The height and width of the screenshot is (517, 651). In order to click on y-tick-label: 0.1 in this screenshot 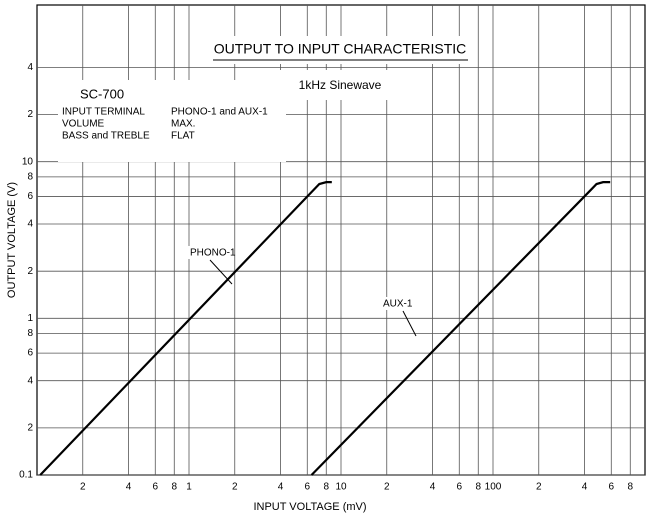, I will do `click(26, 475)`.